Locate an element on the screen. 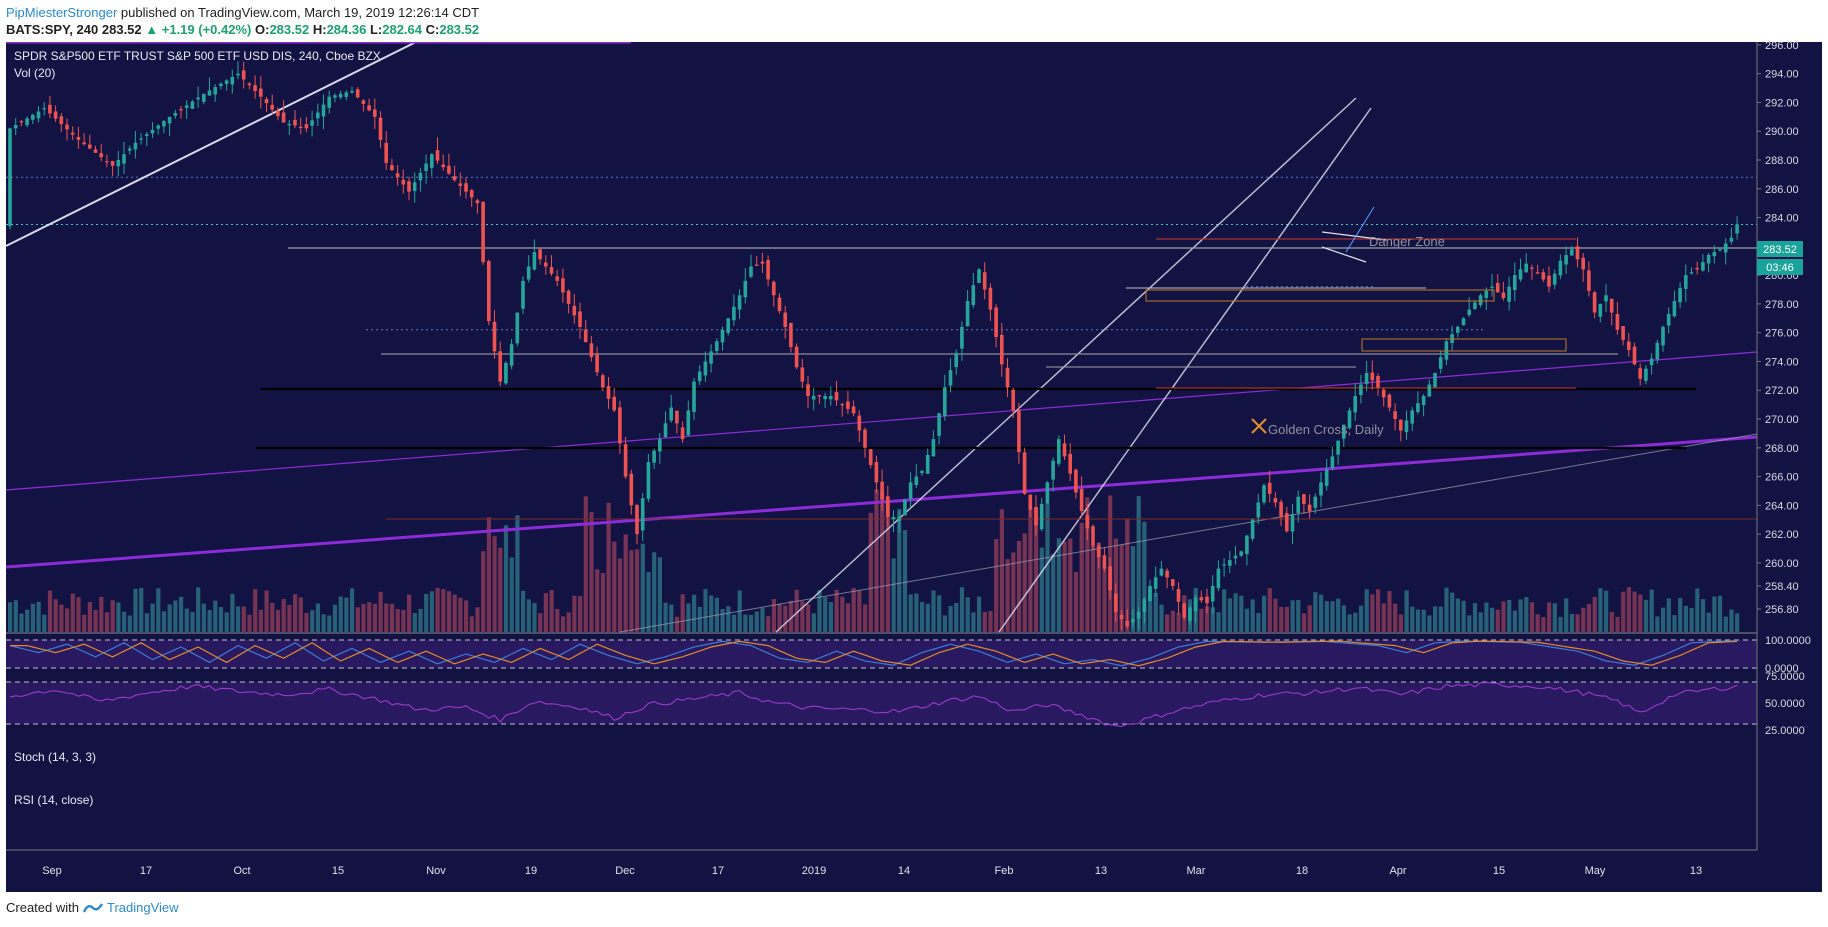  y-tick-label: 262.00 is located at coordinates (1782, 535).